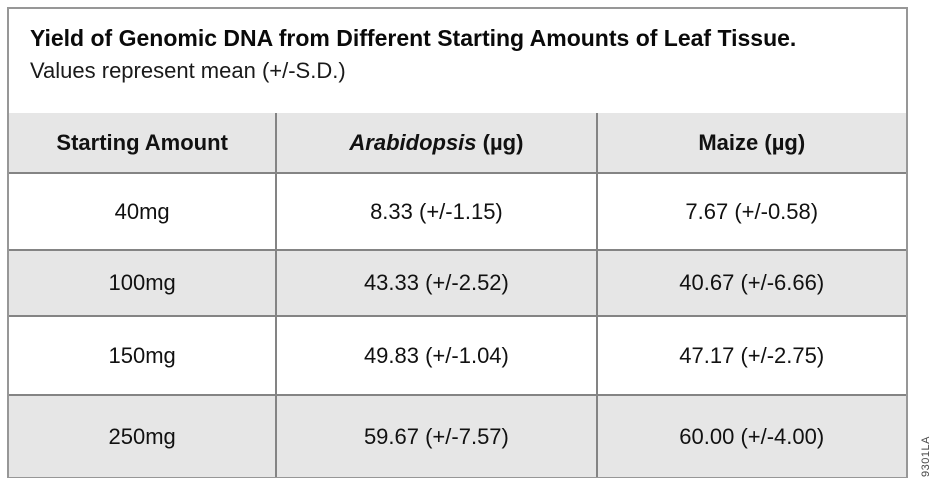  I want to click on cell-maize-yield: 47.17 (+/-2.75), so click(750, 355).